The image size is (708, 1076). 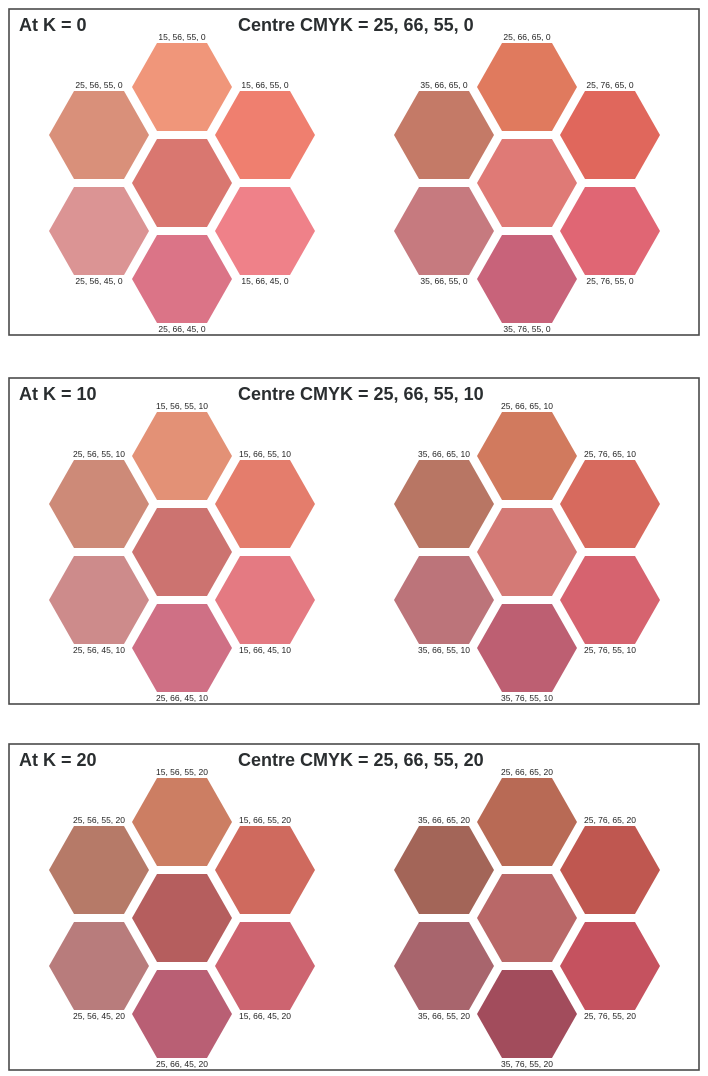 I want to click on hex-label: 25, 76, 65, 10, so click(x=610, y=454).